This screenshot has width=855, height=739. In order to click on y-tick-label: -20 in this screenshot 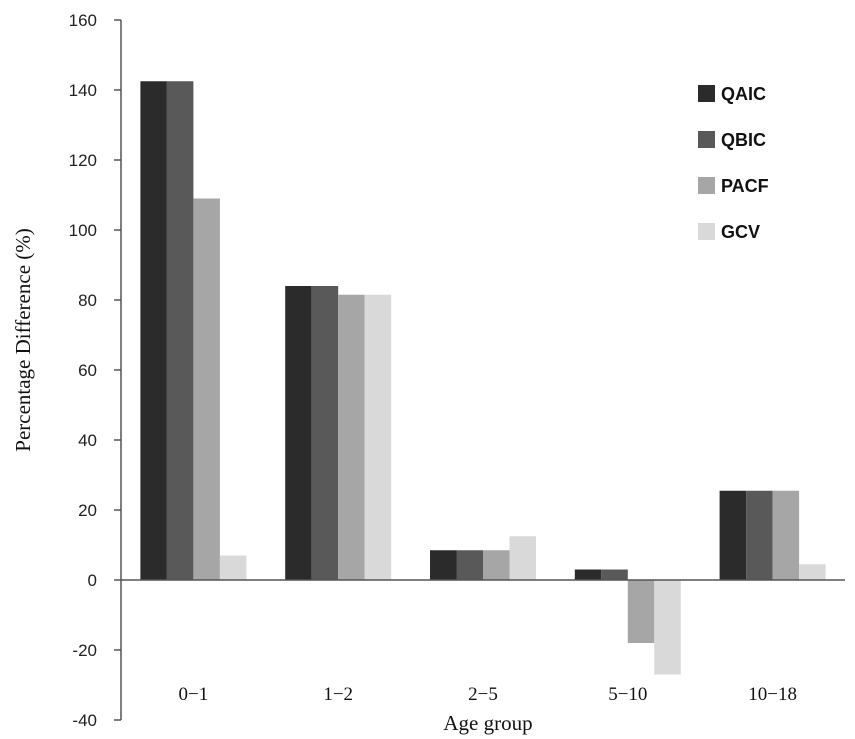, I will do `click(84, 650)`.